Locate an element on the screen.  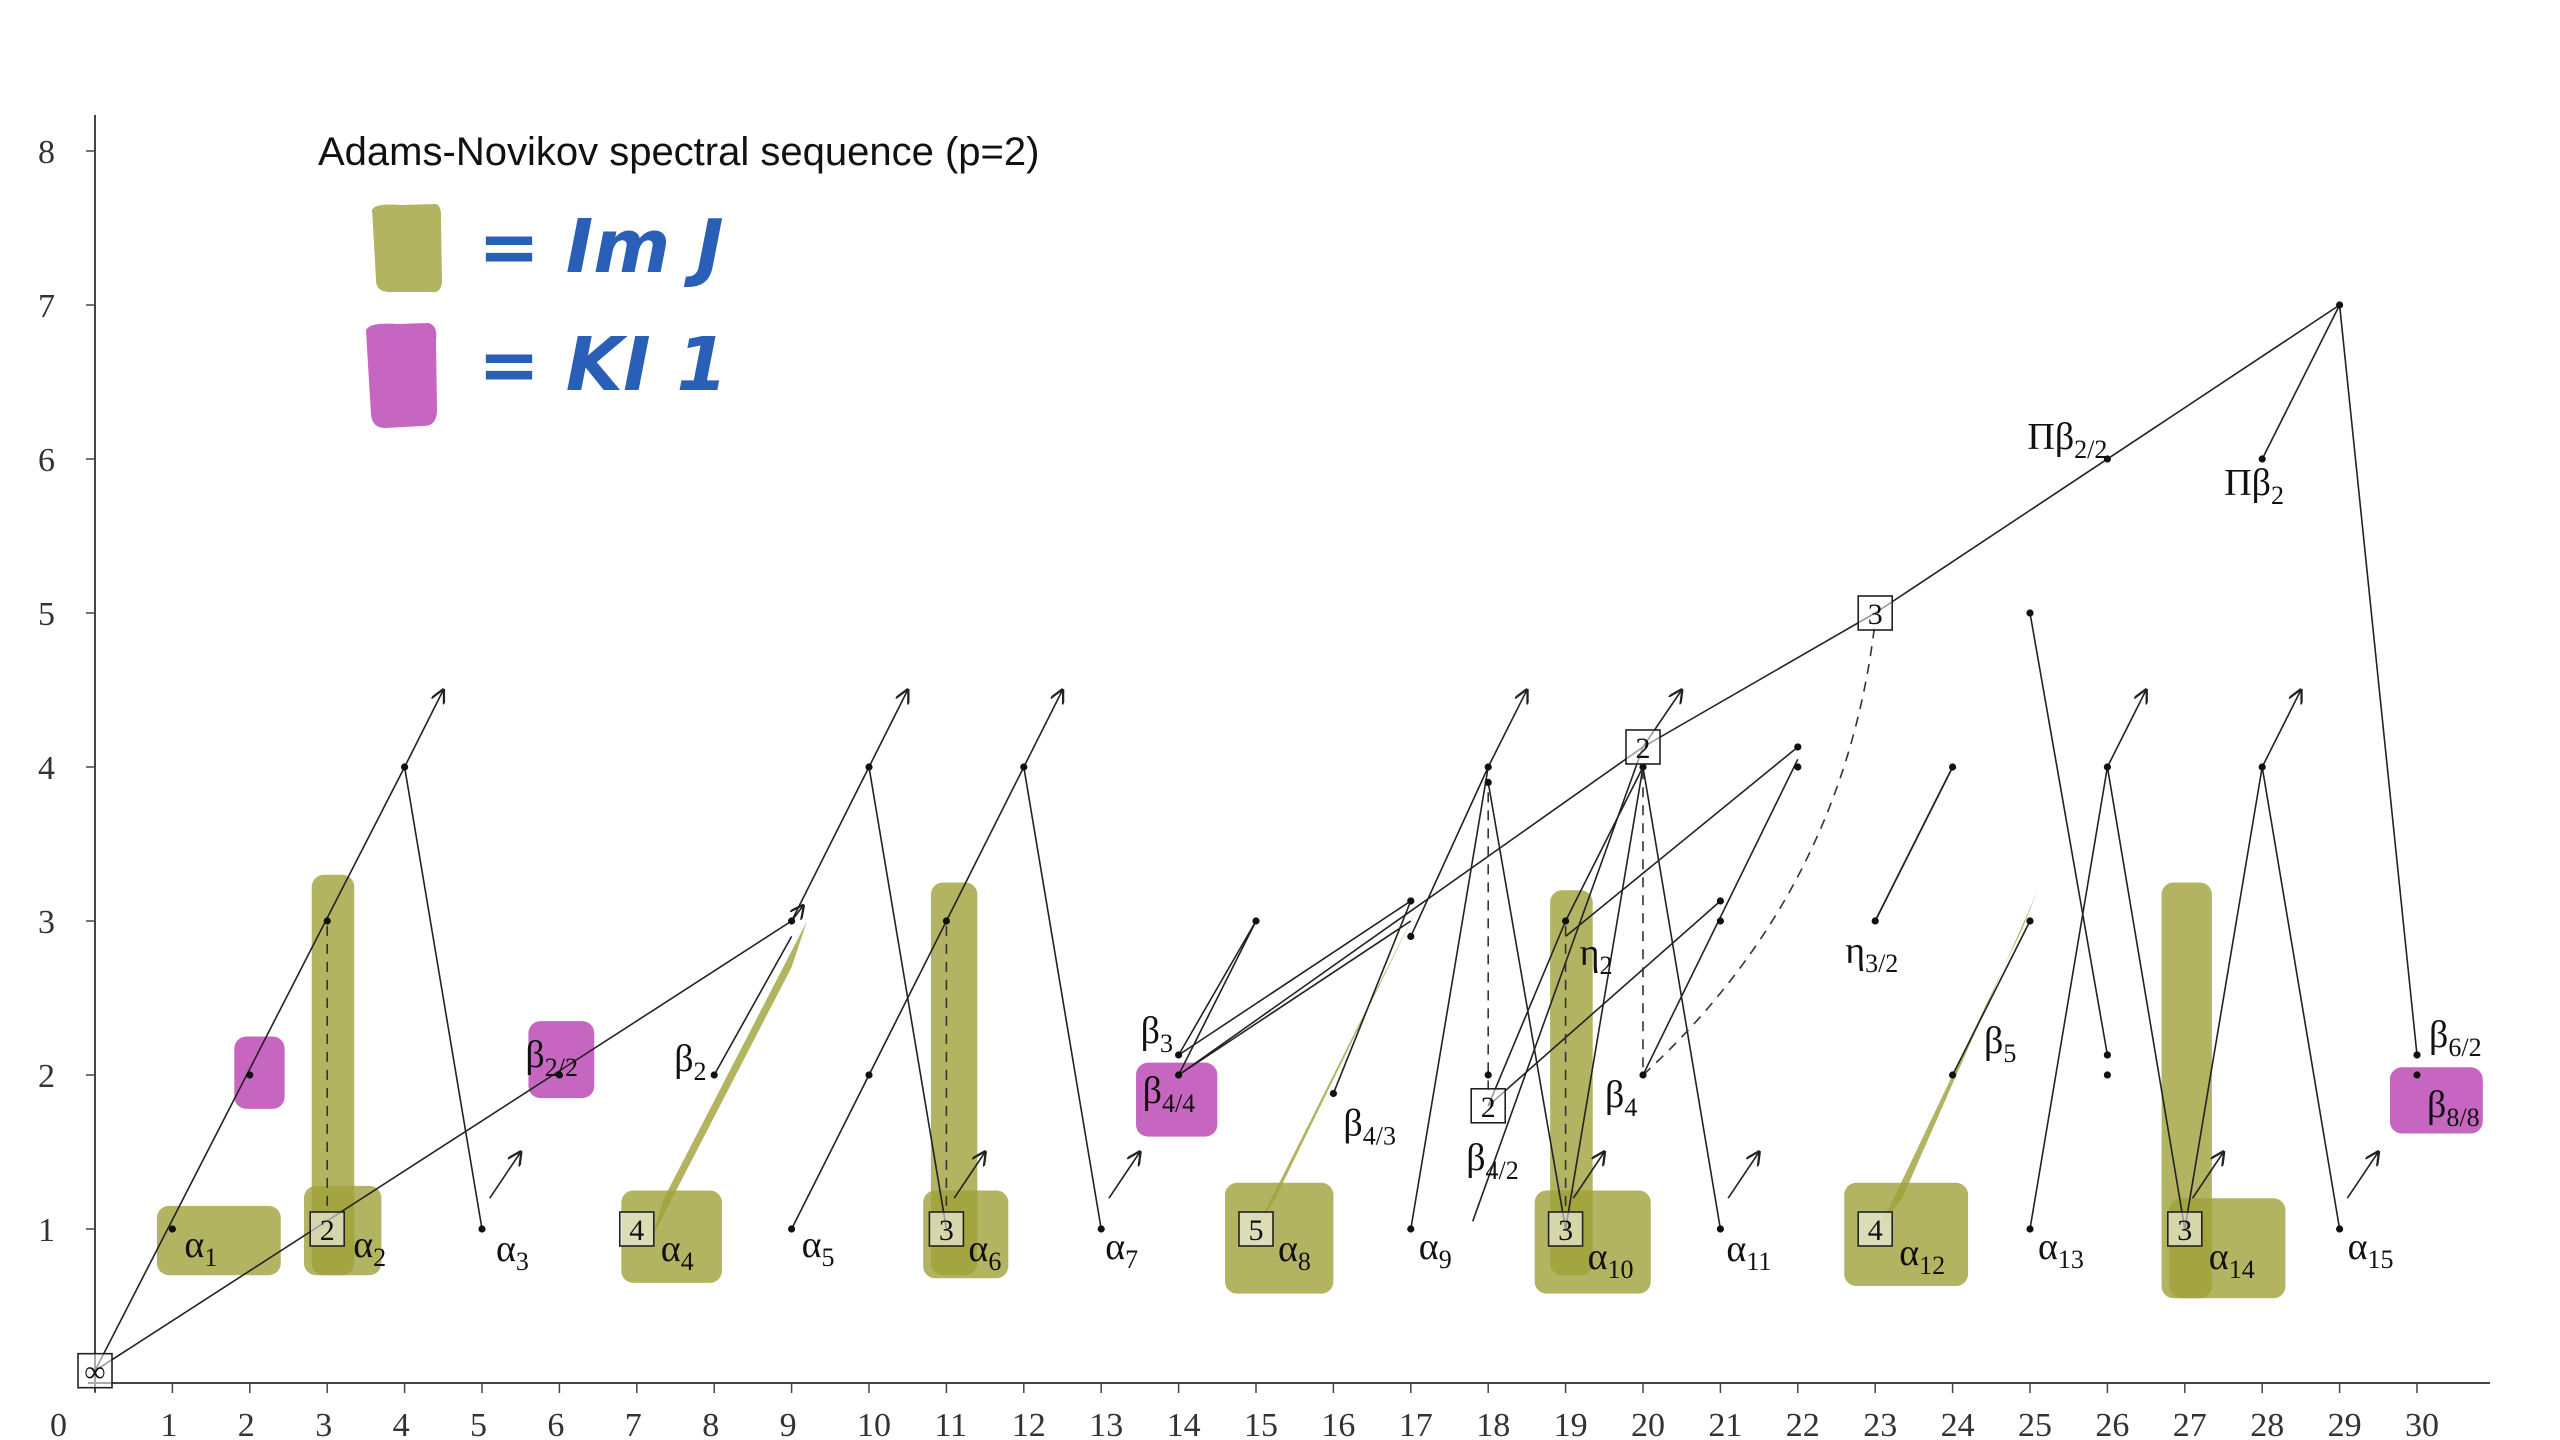
generator-label: α11 is located at coordinates (1748, 1252).